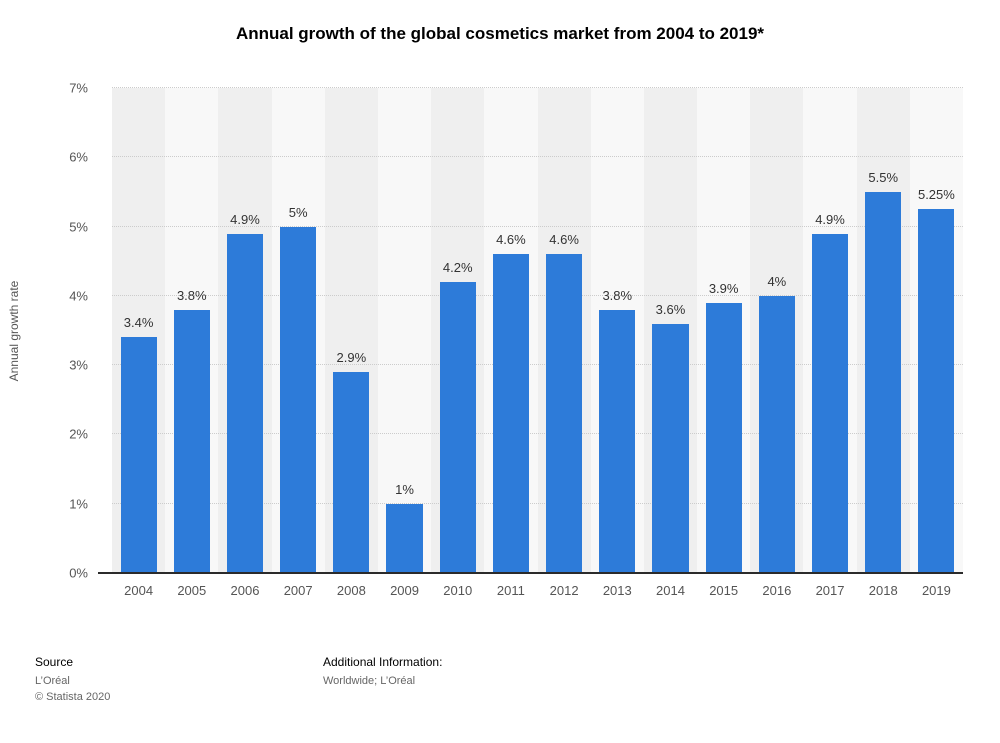 The image size is (1000, 743). I want to click on x-tick-label: 2010, so click(458, 590).